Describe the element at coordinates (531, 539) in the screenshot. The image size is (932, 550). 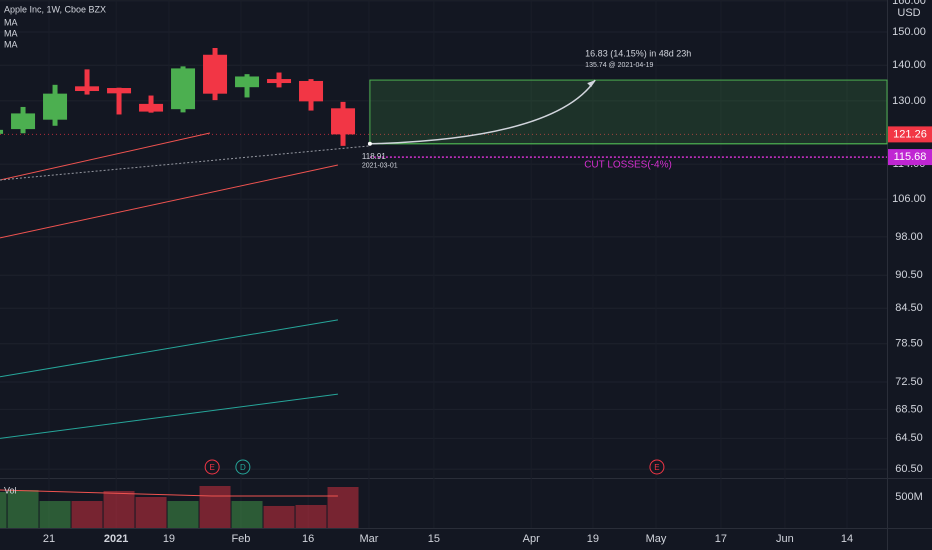
I see `x-tick-label: Apr` at that location.